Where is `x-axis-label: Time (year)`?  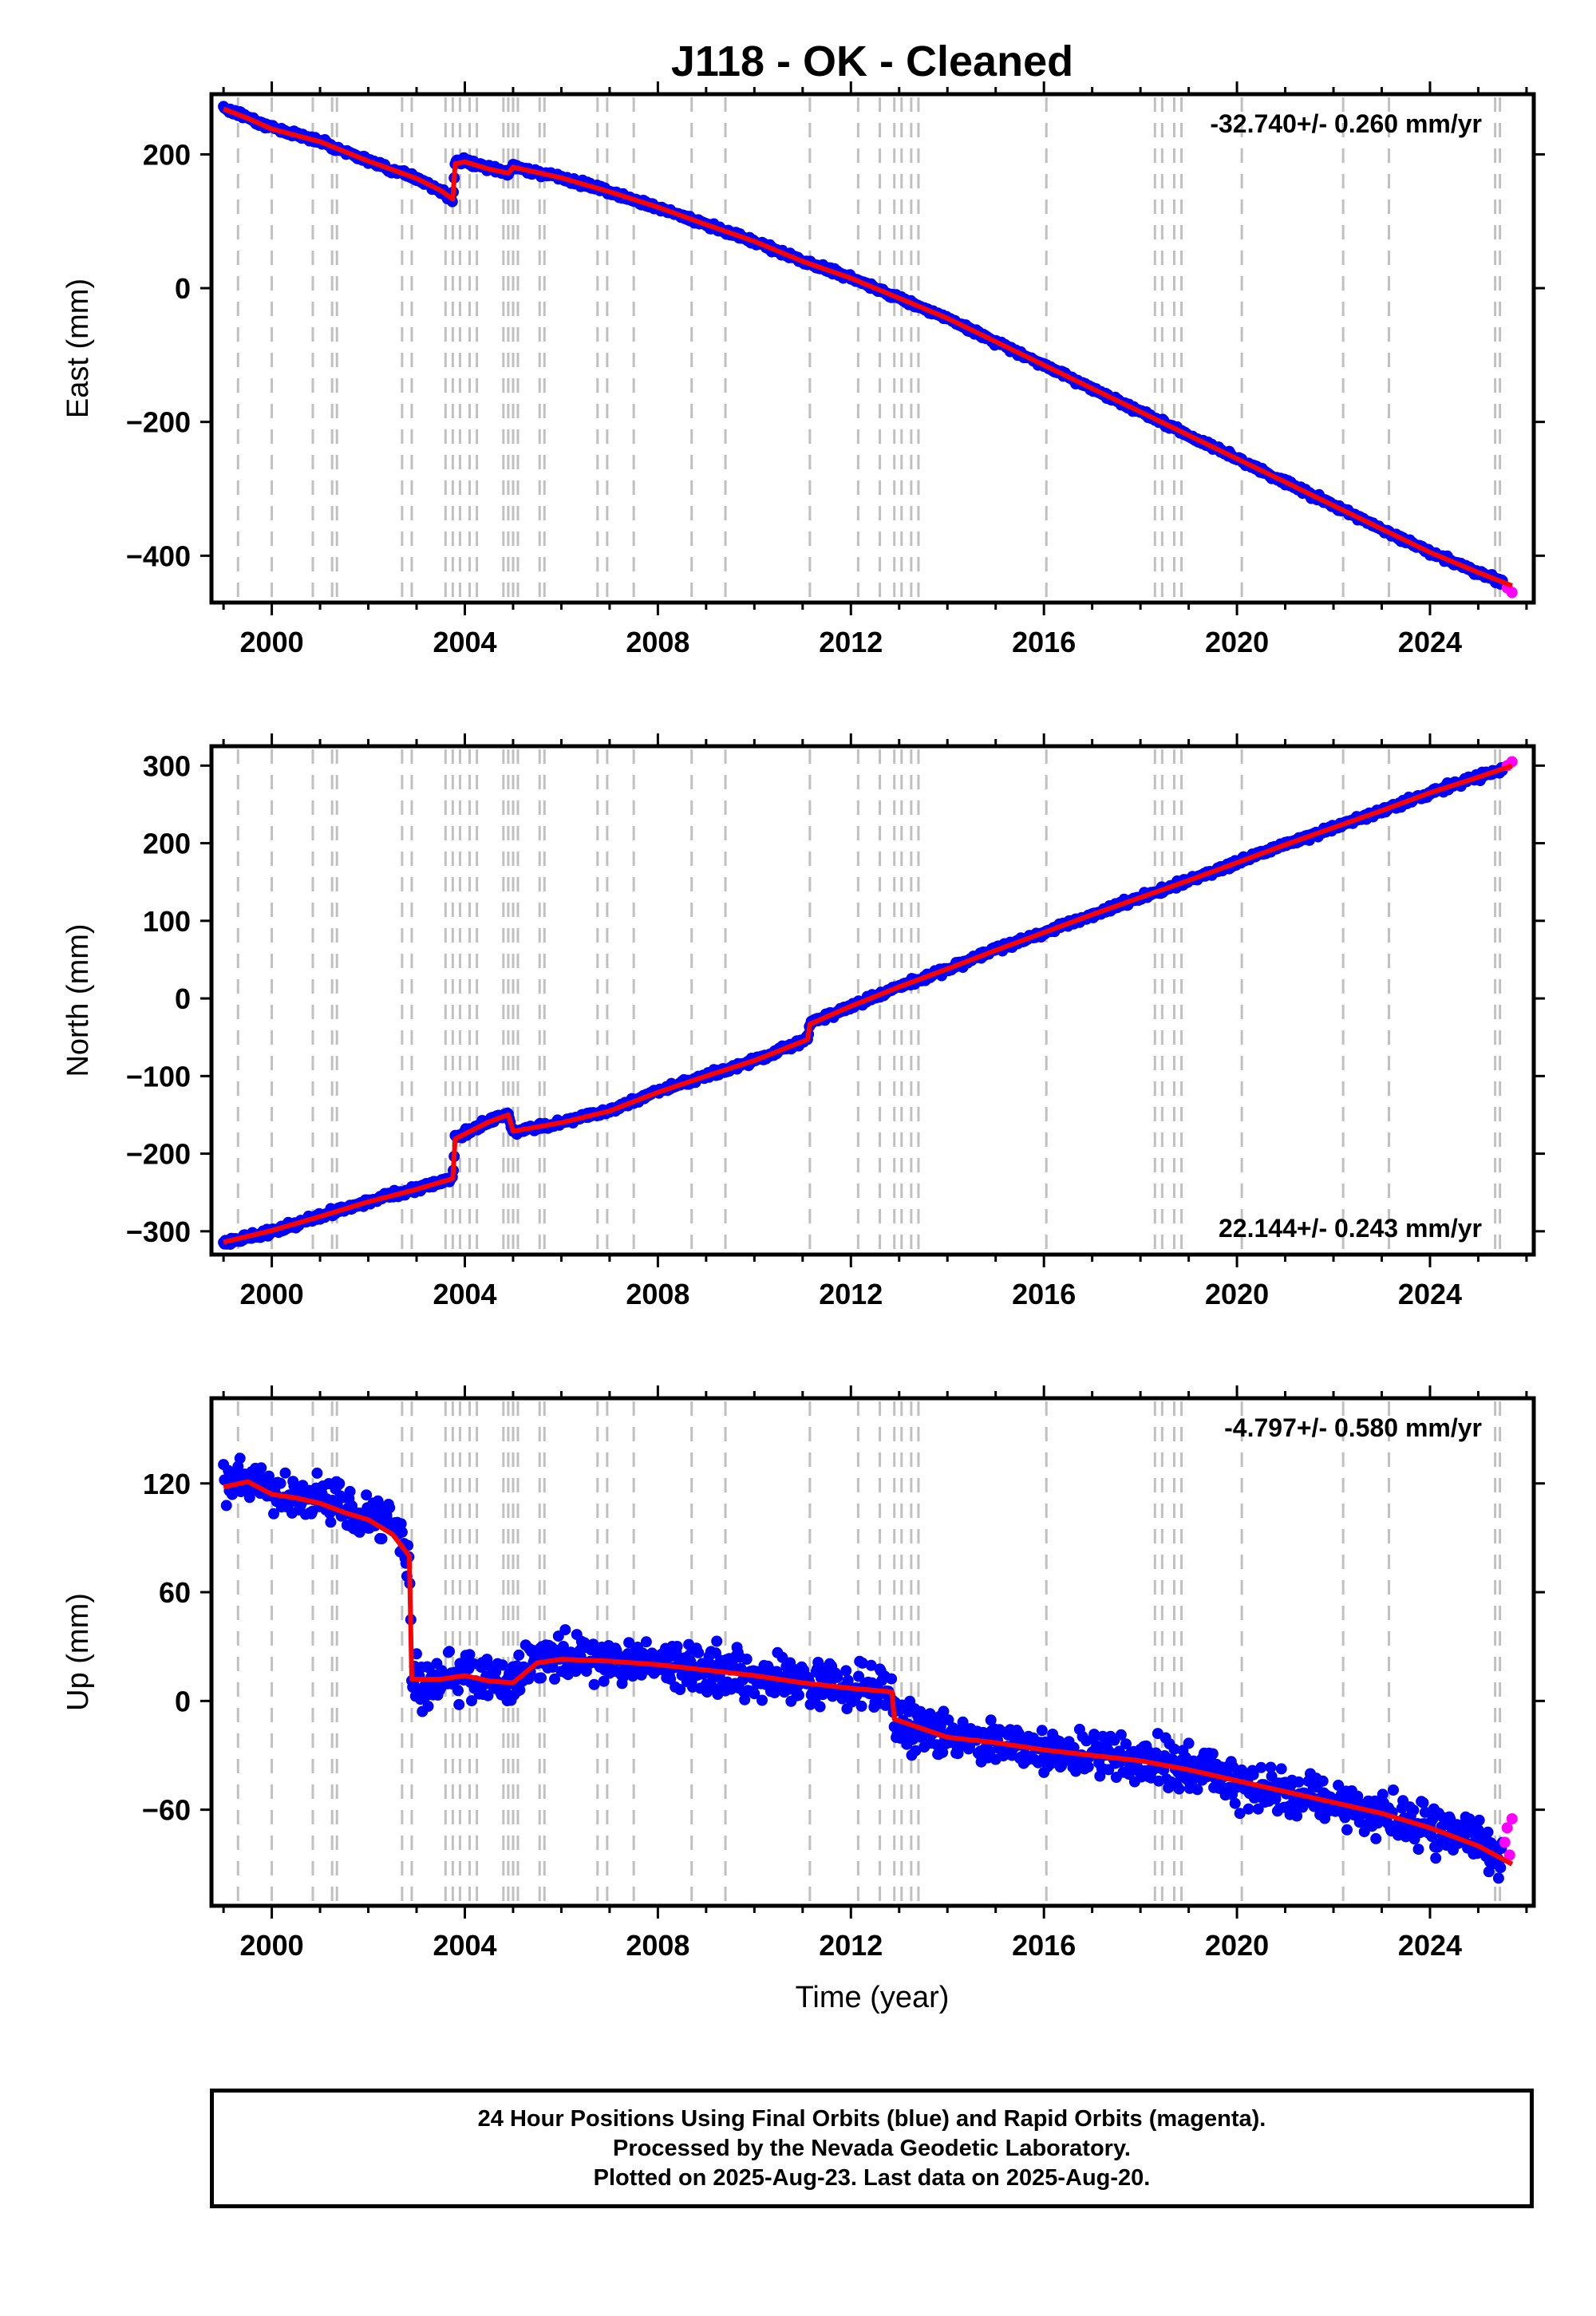 x-axis-label: Time (year) is located at coordinates (873, 1997).